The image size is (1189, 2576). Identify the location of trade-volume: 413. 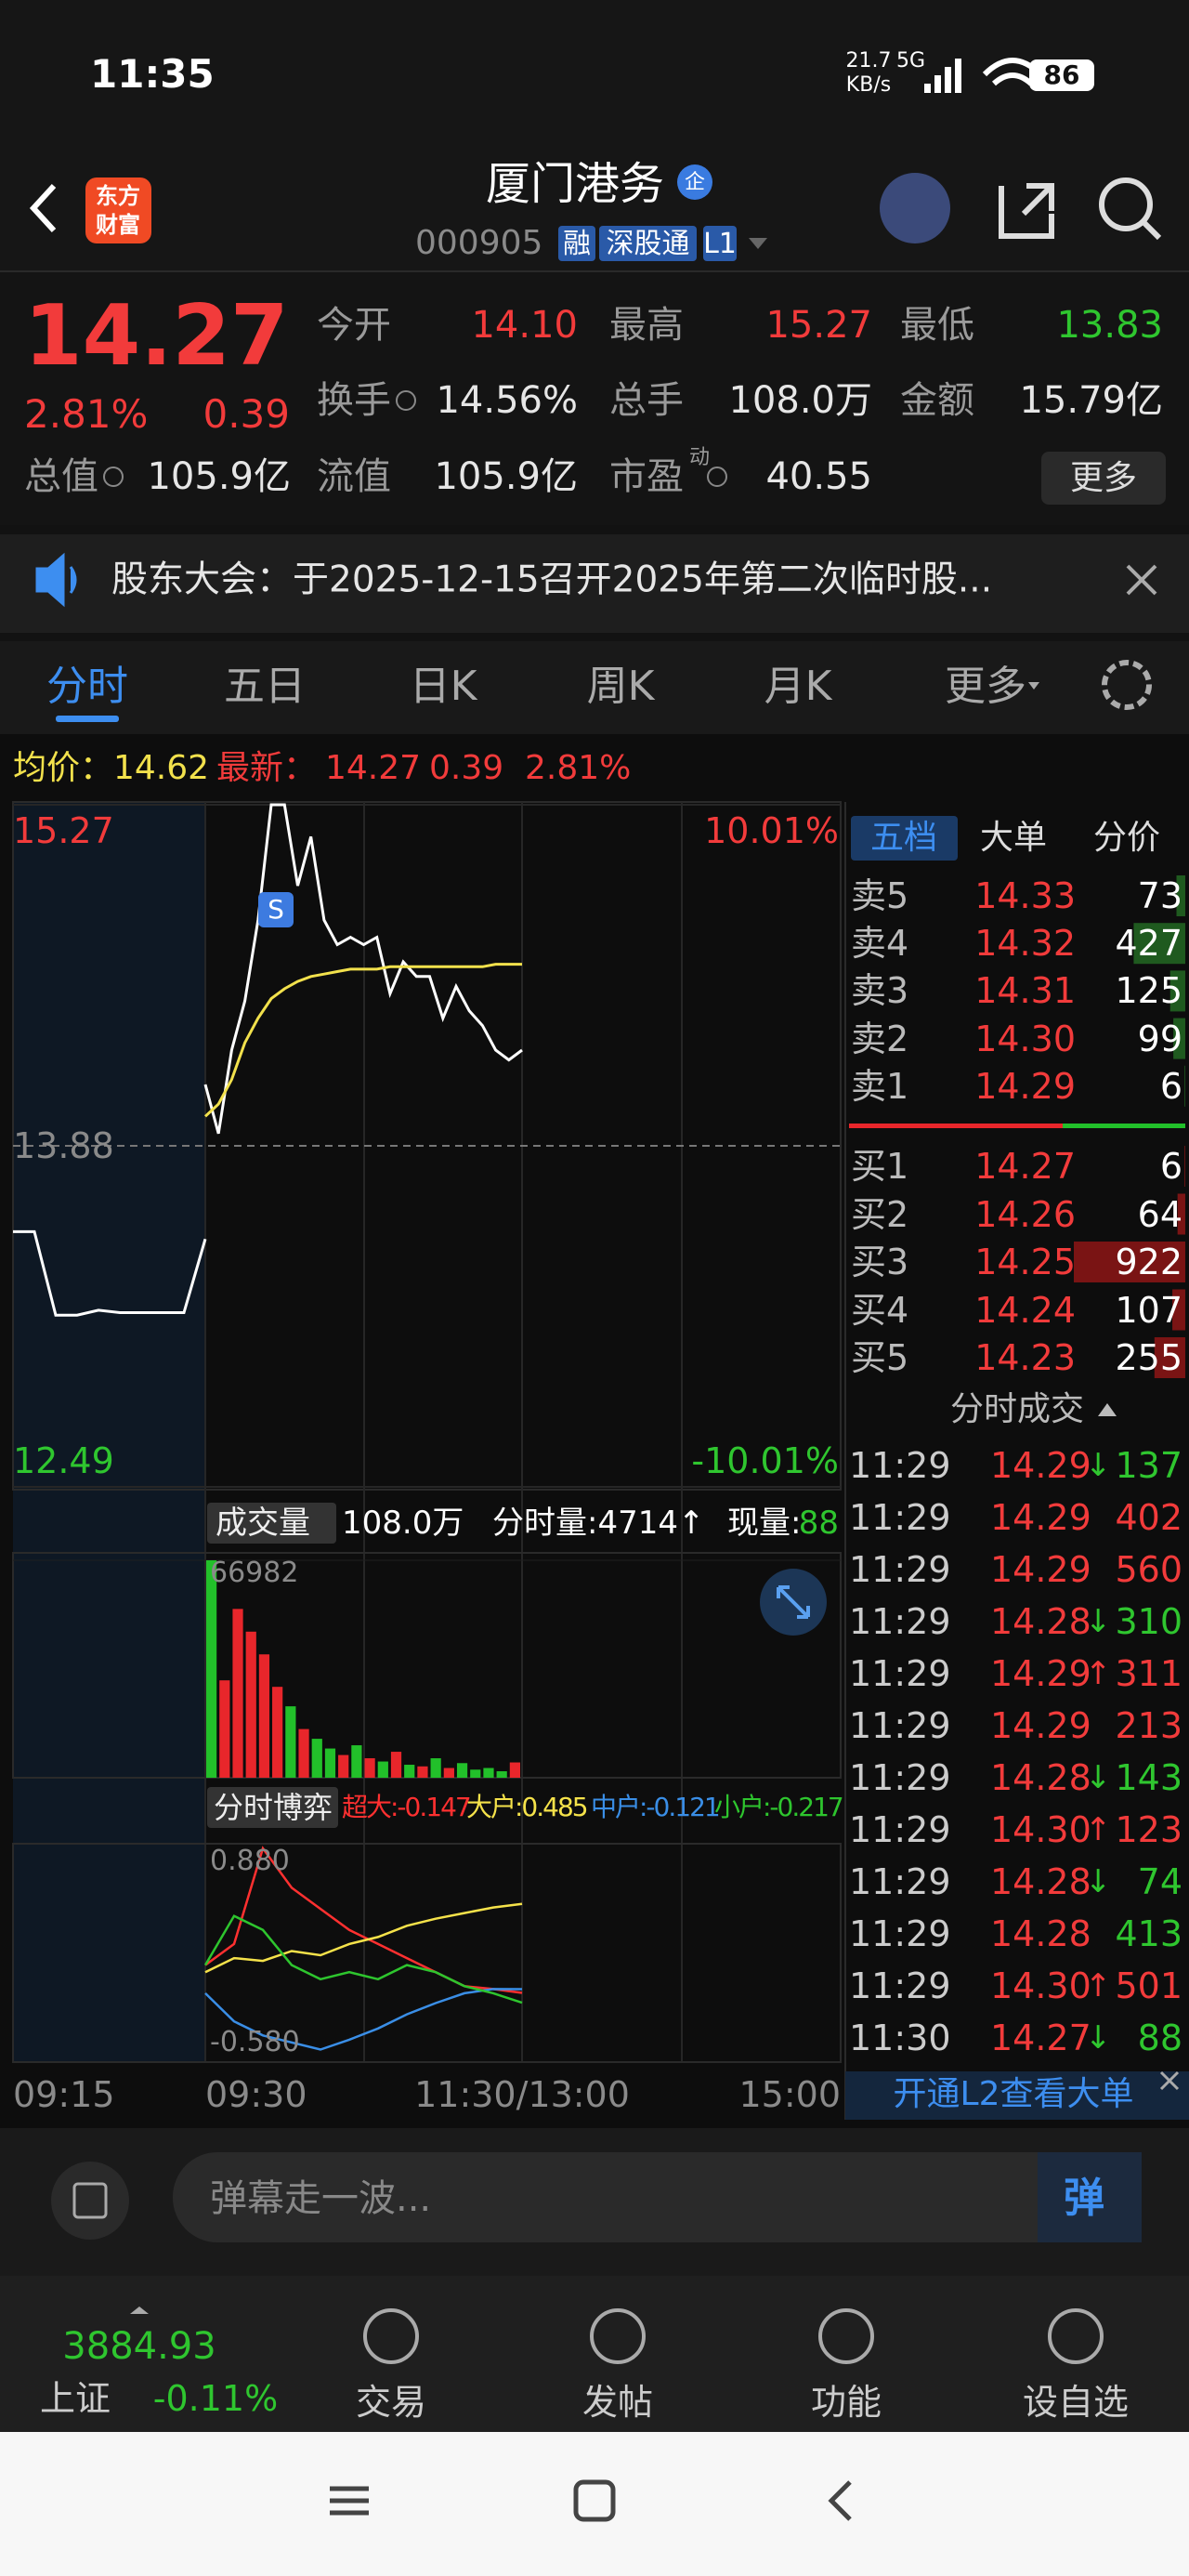
(1148, 1933).